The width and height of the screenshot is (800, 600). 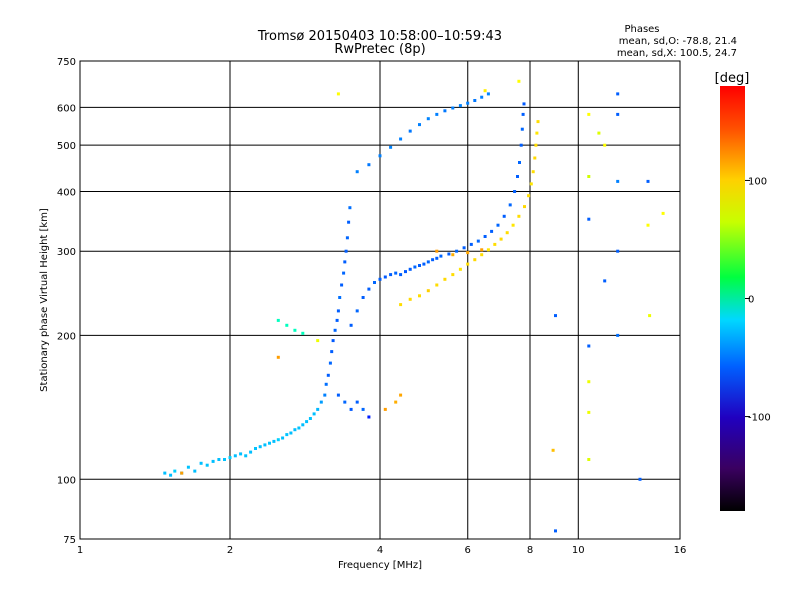 What do you see at coordinates (66, 301) in the screenshot?
I see `y-axis-ticks: 75 100 200 300 400 500 600 750` at bounding box center [66, 301].